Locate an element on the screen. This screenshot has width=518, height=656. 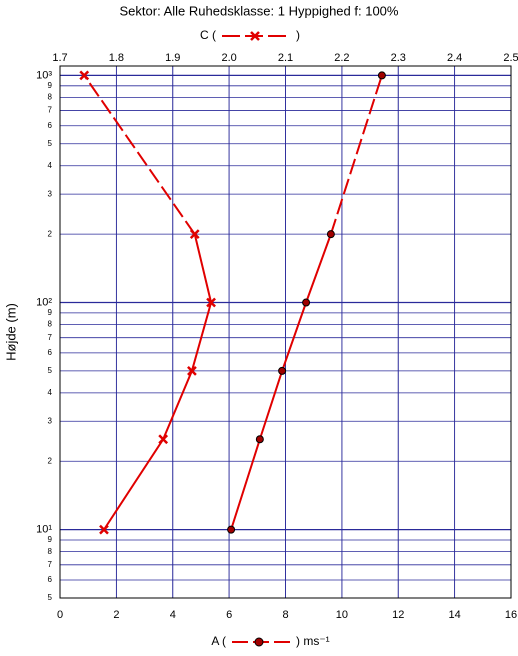
x-tick-label: 8 is located at coordinates (285, 615).